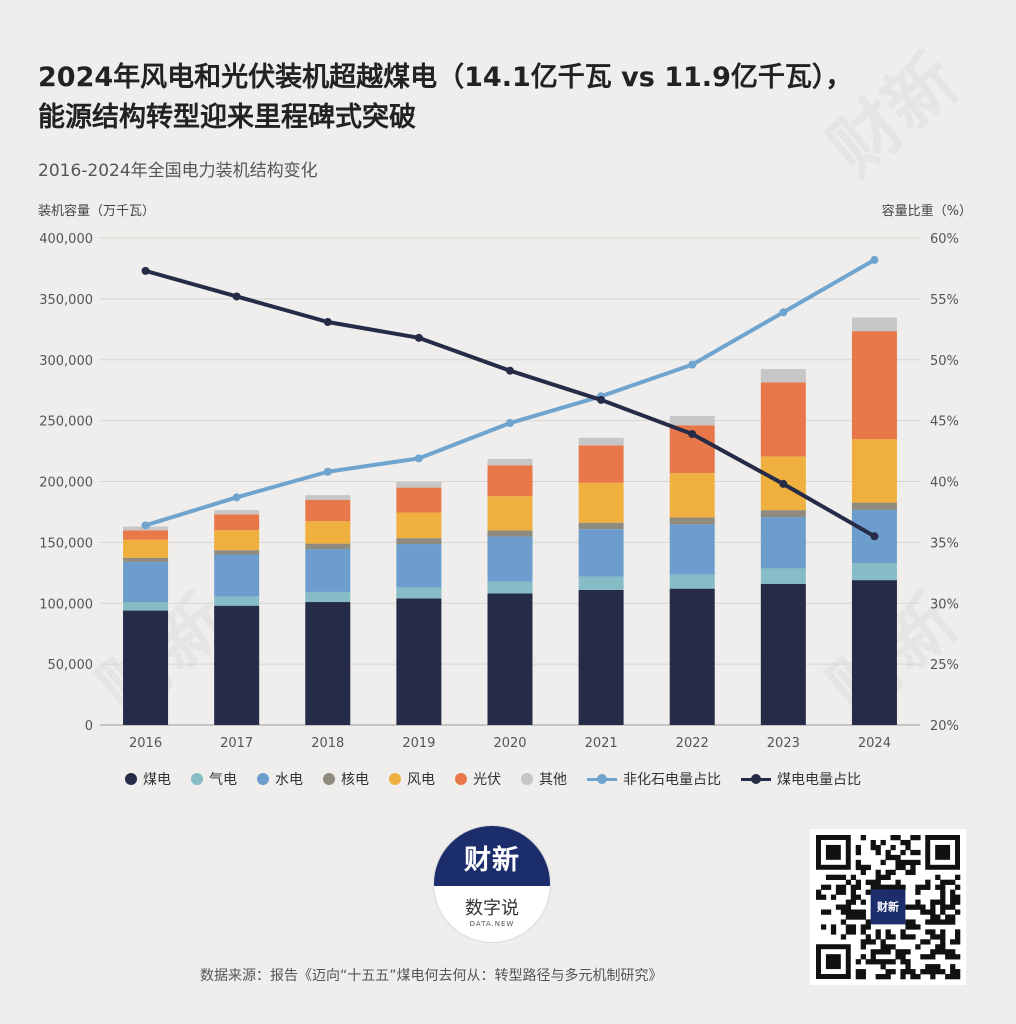  I want to click on legend-label: 光伏, so click(487, 780).